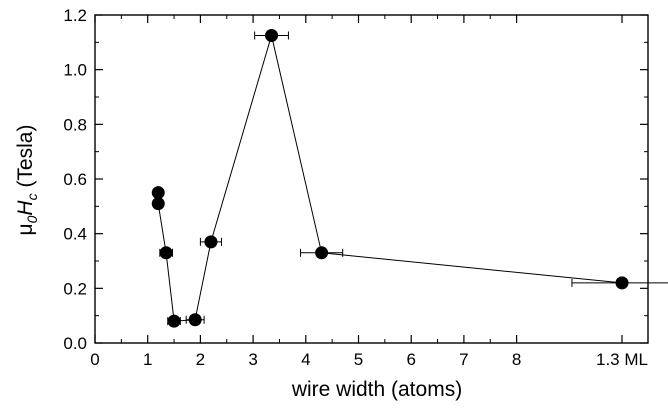  Describe the element at coordinates (75, 179) in the screenshot. I see `y-tick-label: 0.6` at that location.